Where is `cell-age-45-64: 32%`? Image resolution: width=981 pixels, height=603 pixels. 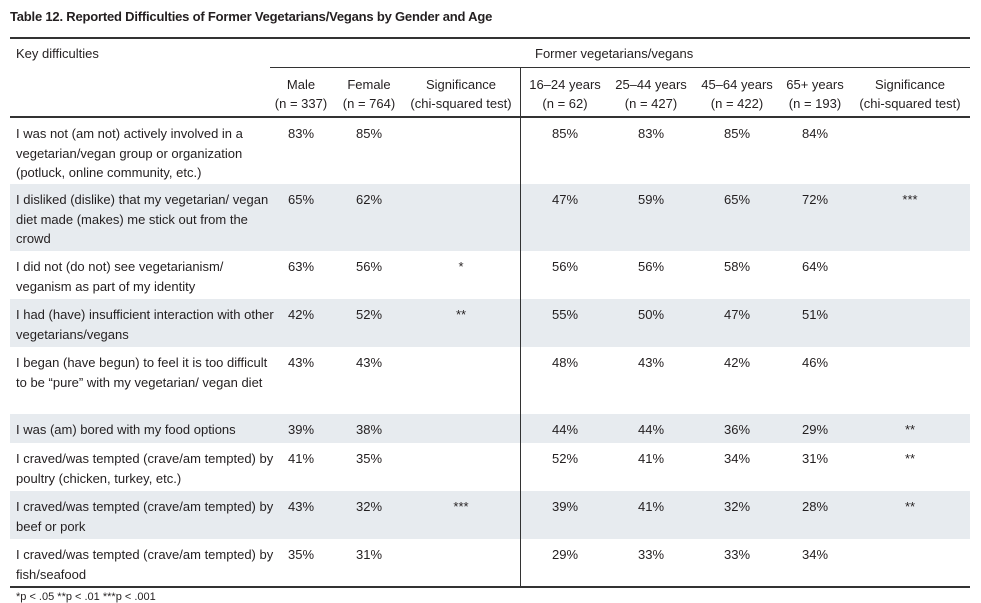 cell-age-45-64: 32% is located at coordinates (737, 506).